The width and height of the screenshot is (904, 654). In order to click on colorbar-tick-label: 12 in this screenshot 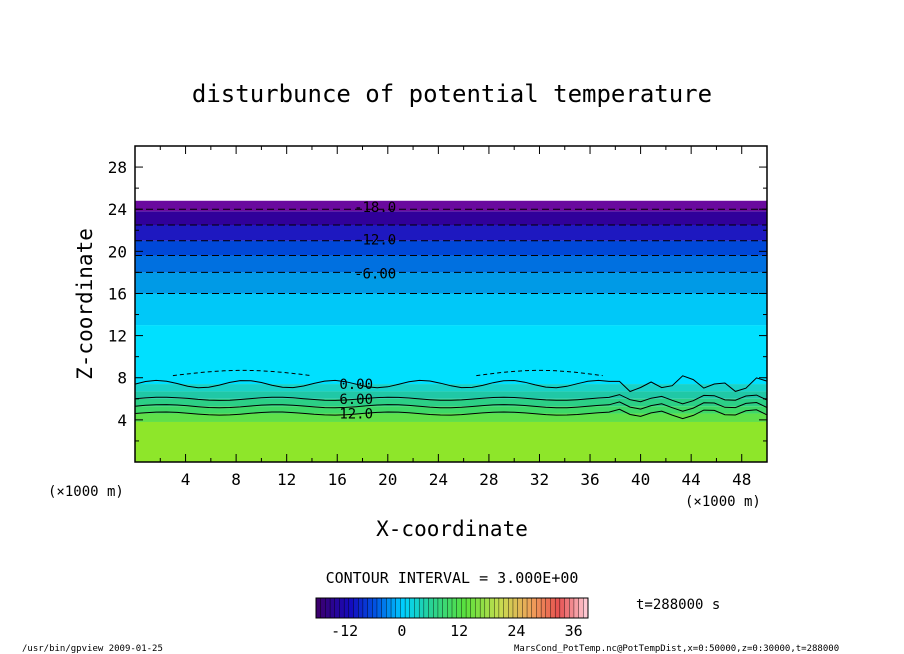, I will do `click(459, 631)`.